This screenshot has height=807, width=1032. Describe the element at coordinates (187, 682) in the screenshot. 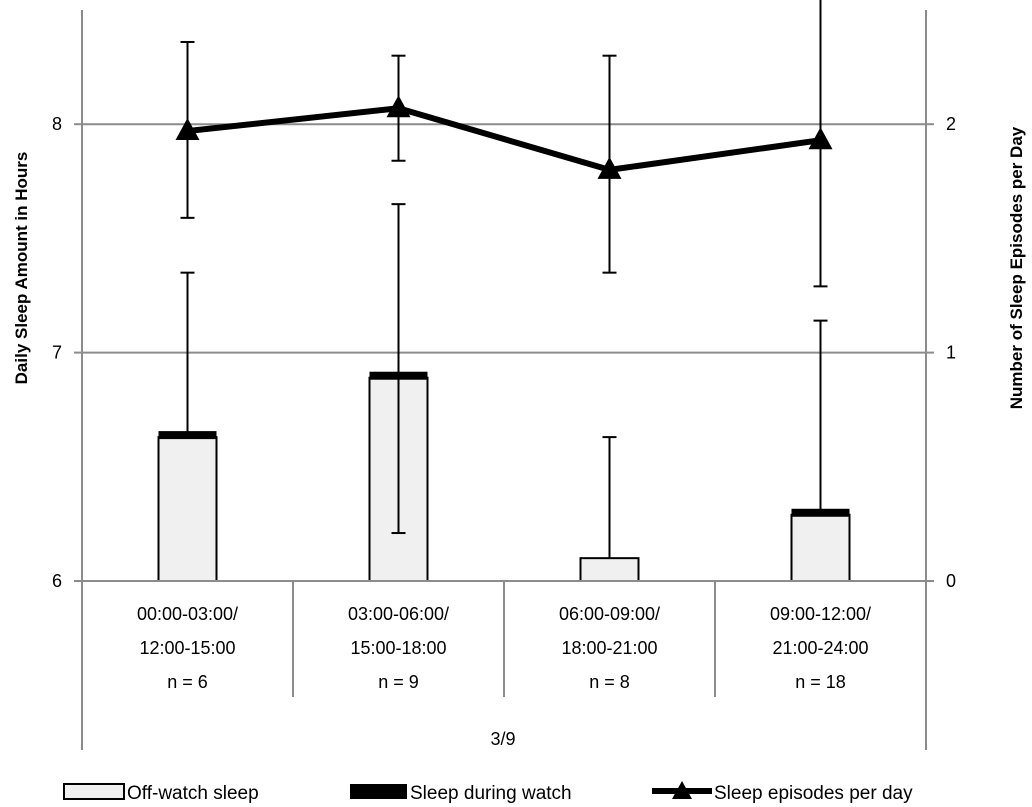

I see `category-label: n = 6` at that location.